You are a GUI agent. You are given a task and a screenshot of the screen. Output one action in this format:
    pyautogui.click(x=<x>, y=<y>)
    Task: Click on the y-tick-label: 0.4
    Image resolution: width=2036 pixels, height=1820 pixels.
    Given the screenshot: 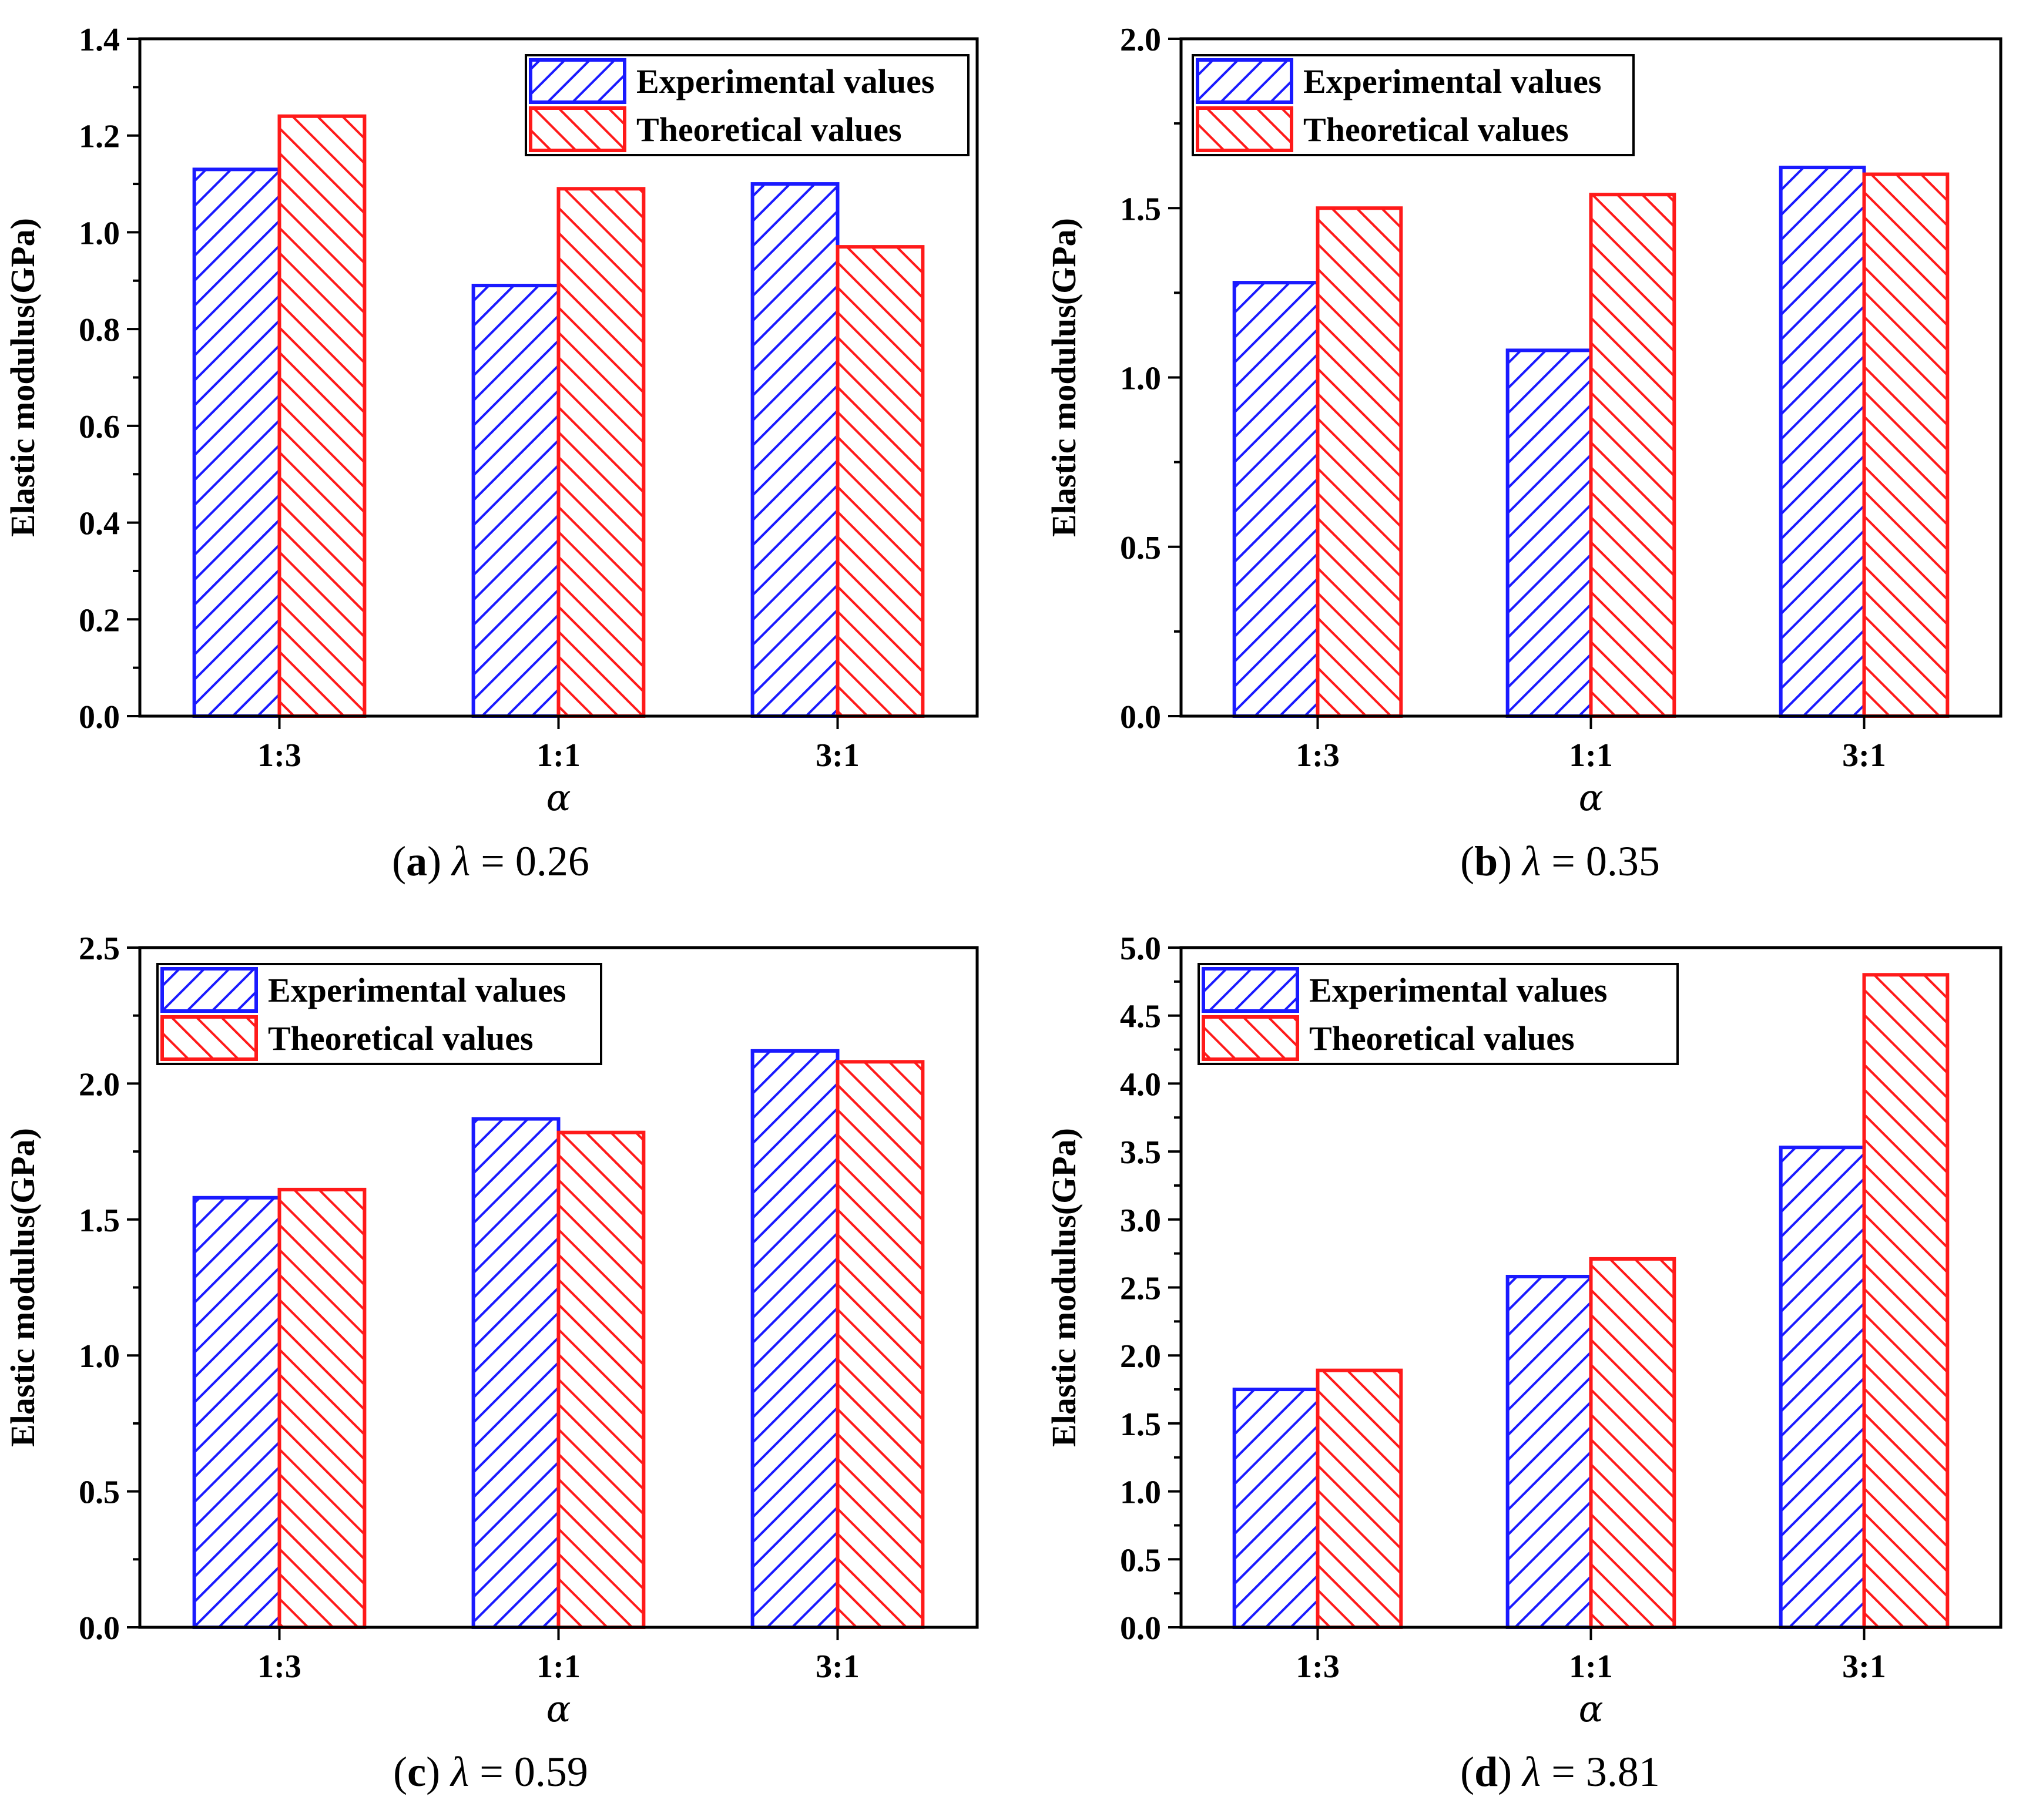 What is the action you would take?
    pyautogui.click(x=99, y=524)
    